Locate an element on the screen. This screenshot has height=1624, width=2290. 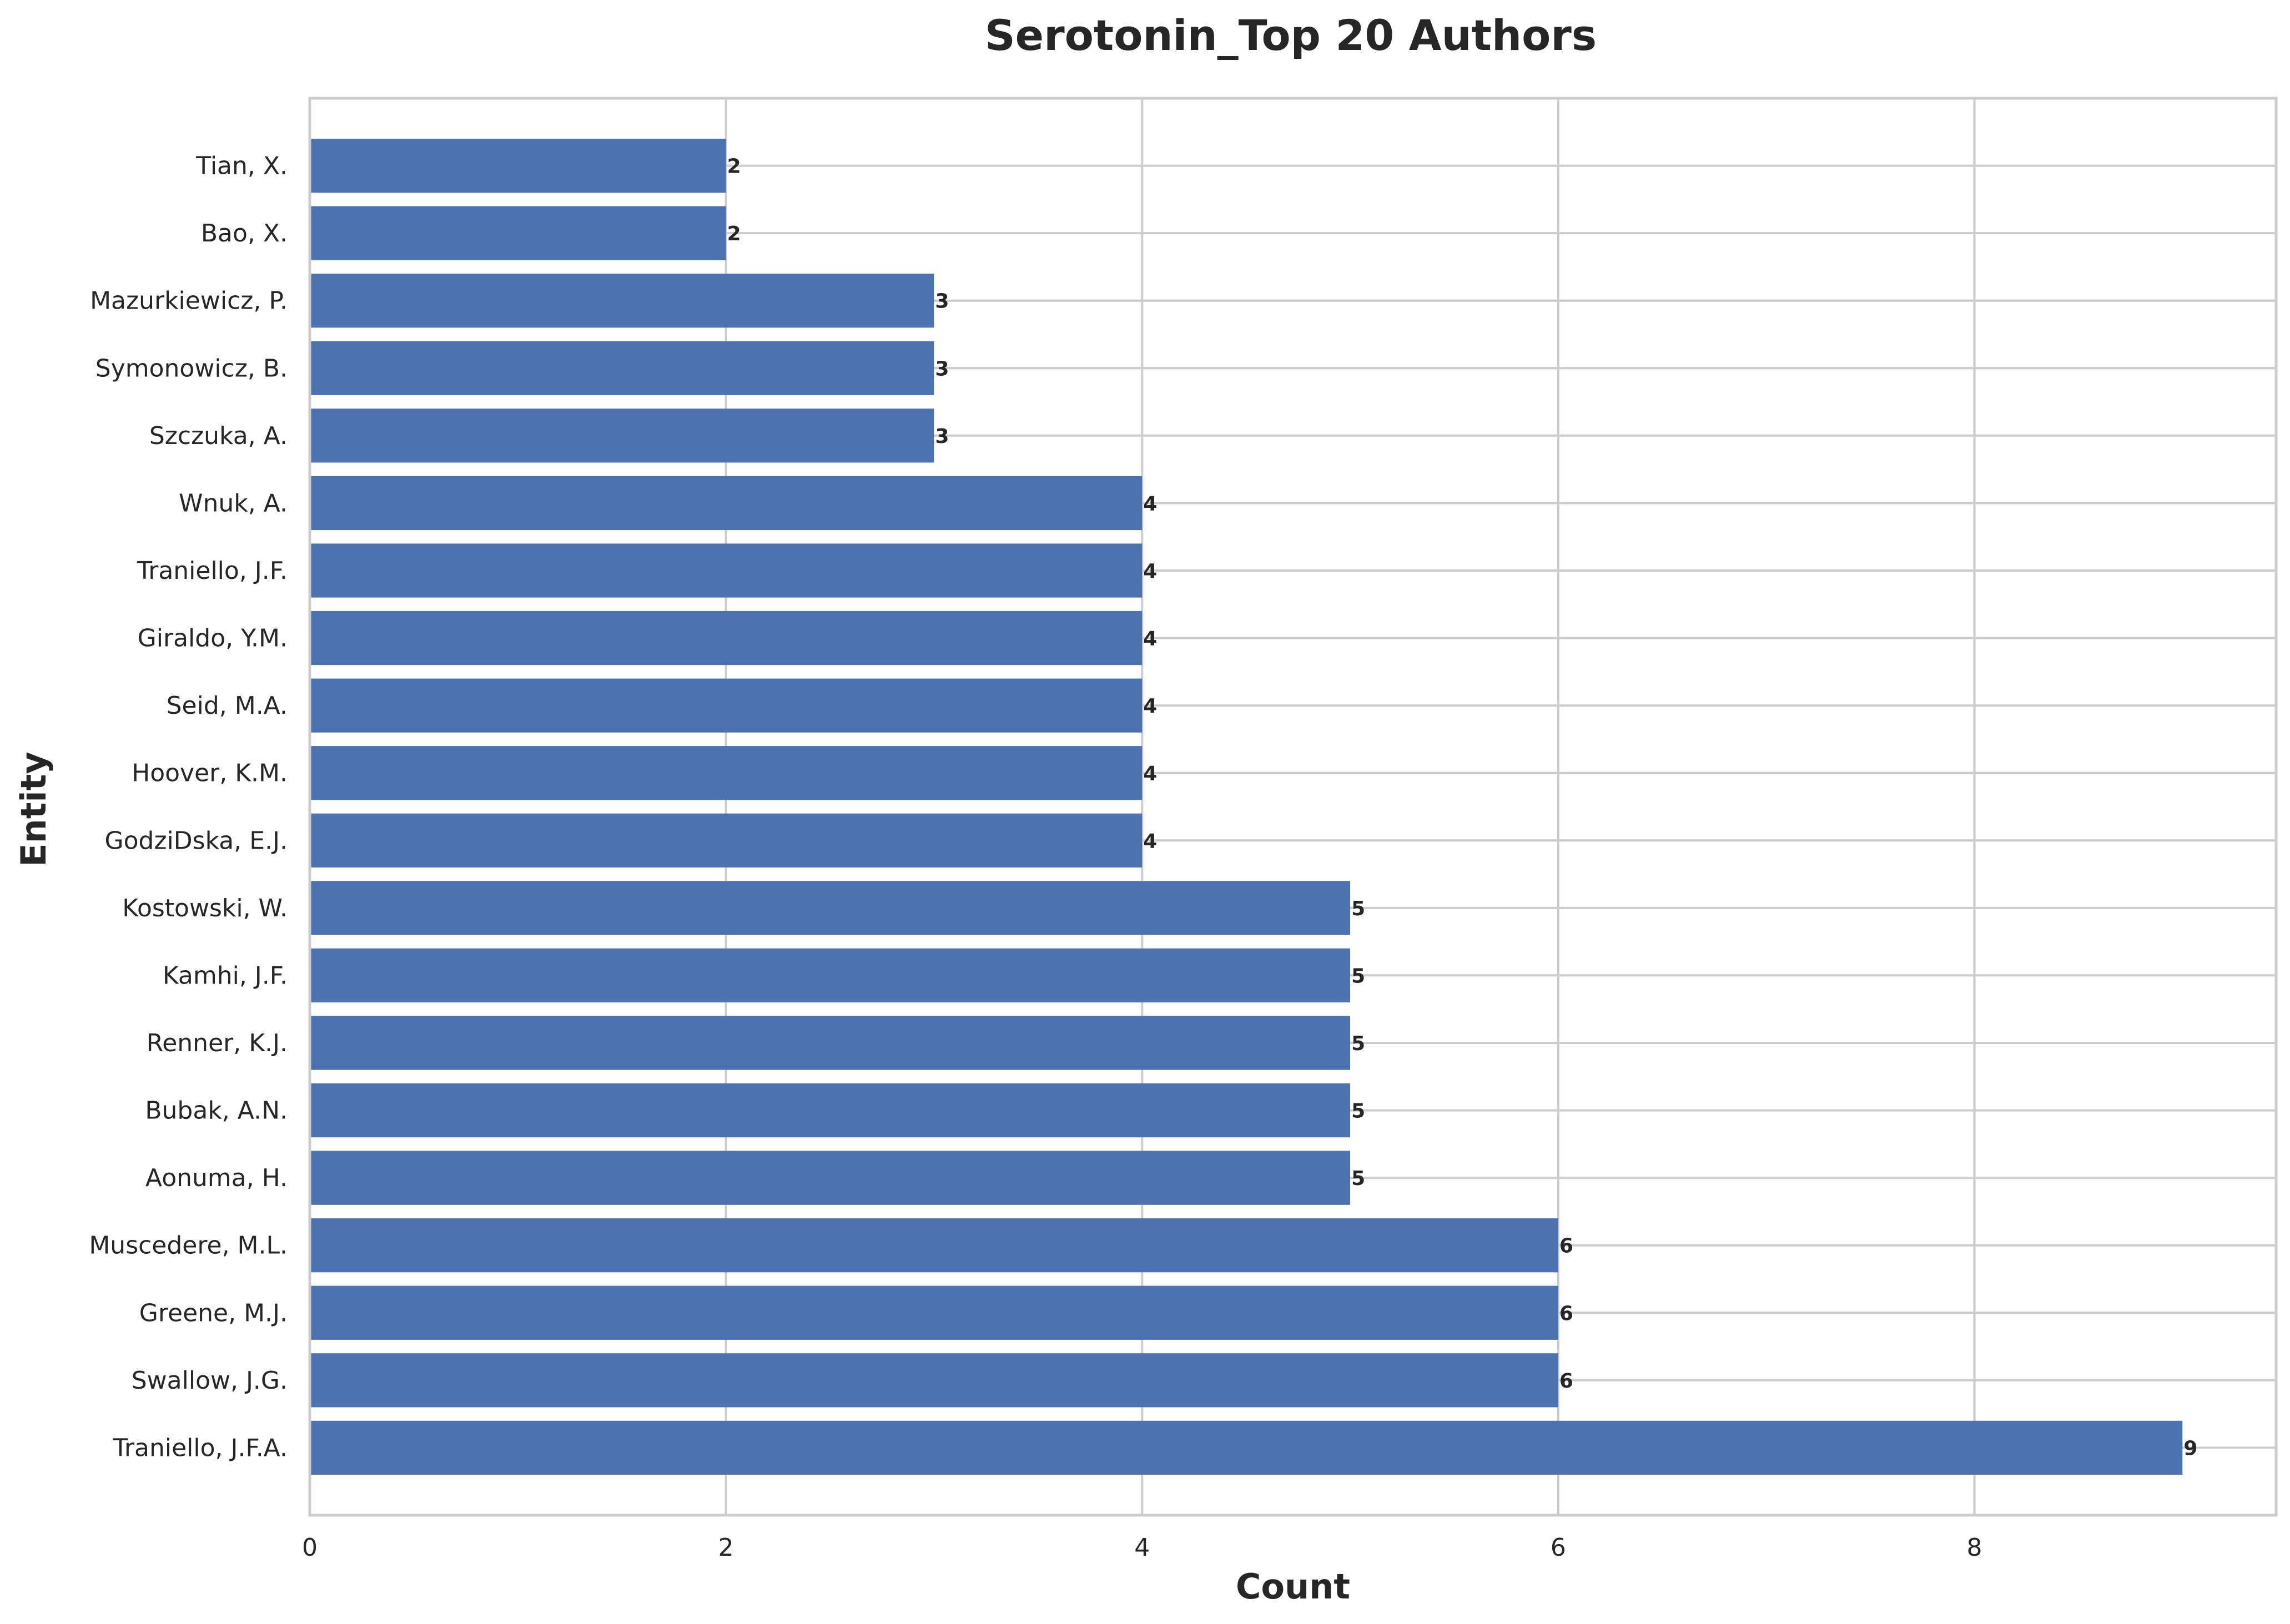
x-tick-labels: 0 2 4 6 8 is located at coordinates (1142, 1548).